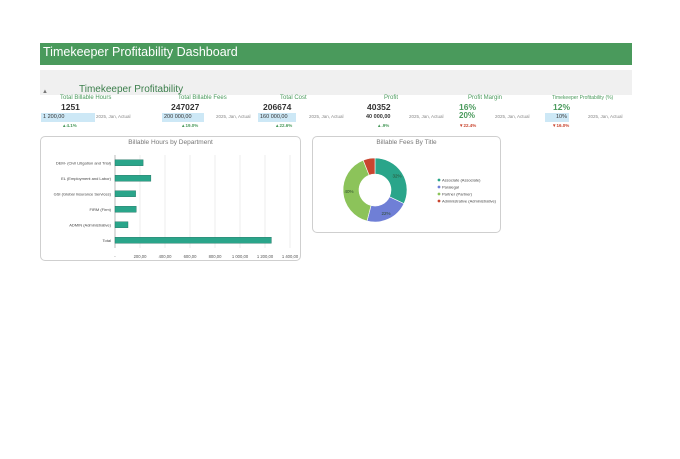 The width and height of the screenshot is (680, 459). I want to click on x-tick-label: -, so click(115, 256).